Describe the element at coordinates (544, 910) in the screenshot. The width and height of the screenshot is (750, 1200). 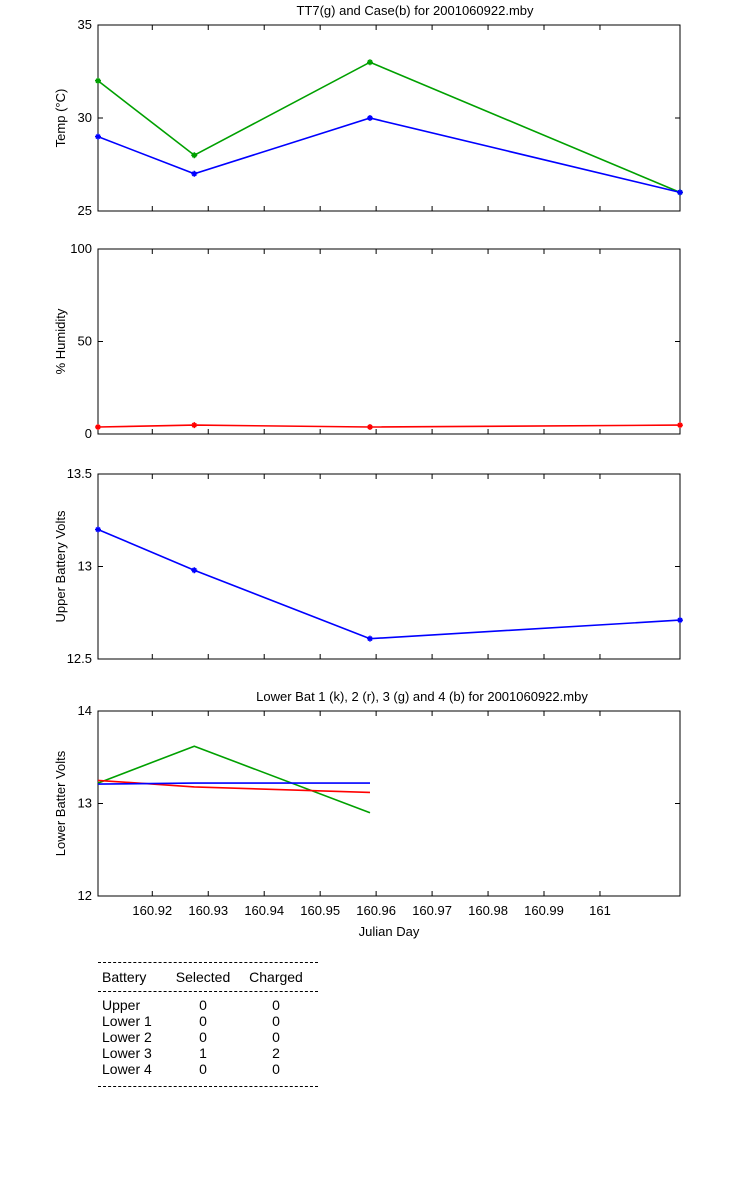
I see `x-tick-label: 160.99` at that location.